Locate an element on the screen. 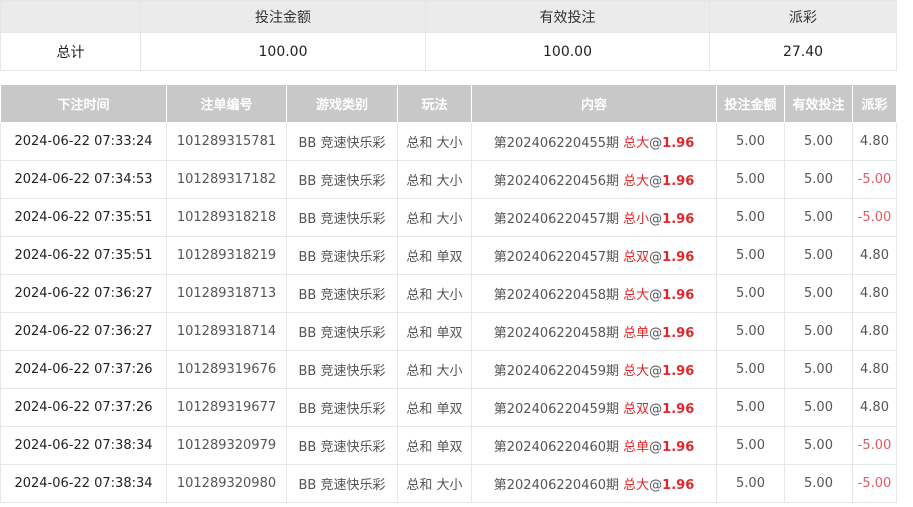 The image size is (913, 507). order-id: 101289318714 is located at coordinates (226, 331).